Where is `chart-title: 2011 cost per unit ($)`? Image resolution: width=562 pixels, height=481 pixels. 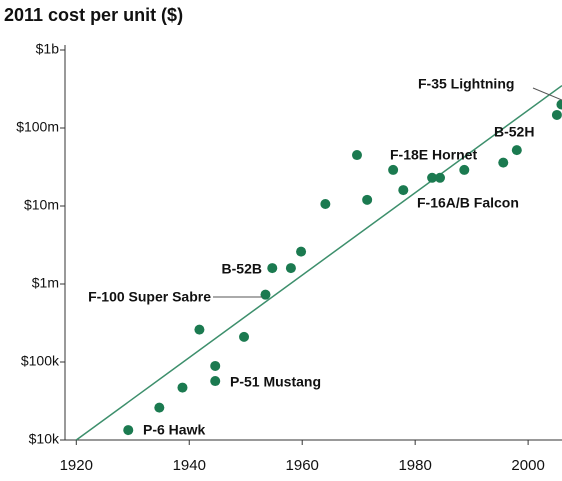
chart-title: 2011 cost per unit ($) is located at coordinates (93, 15).